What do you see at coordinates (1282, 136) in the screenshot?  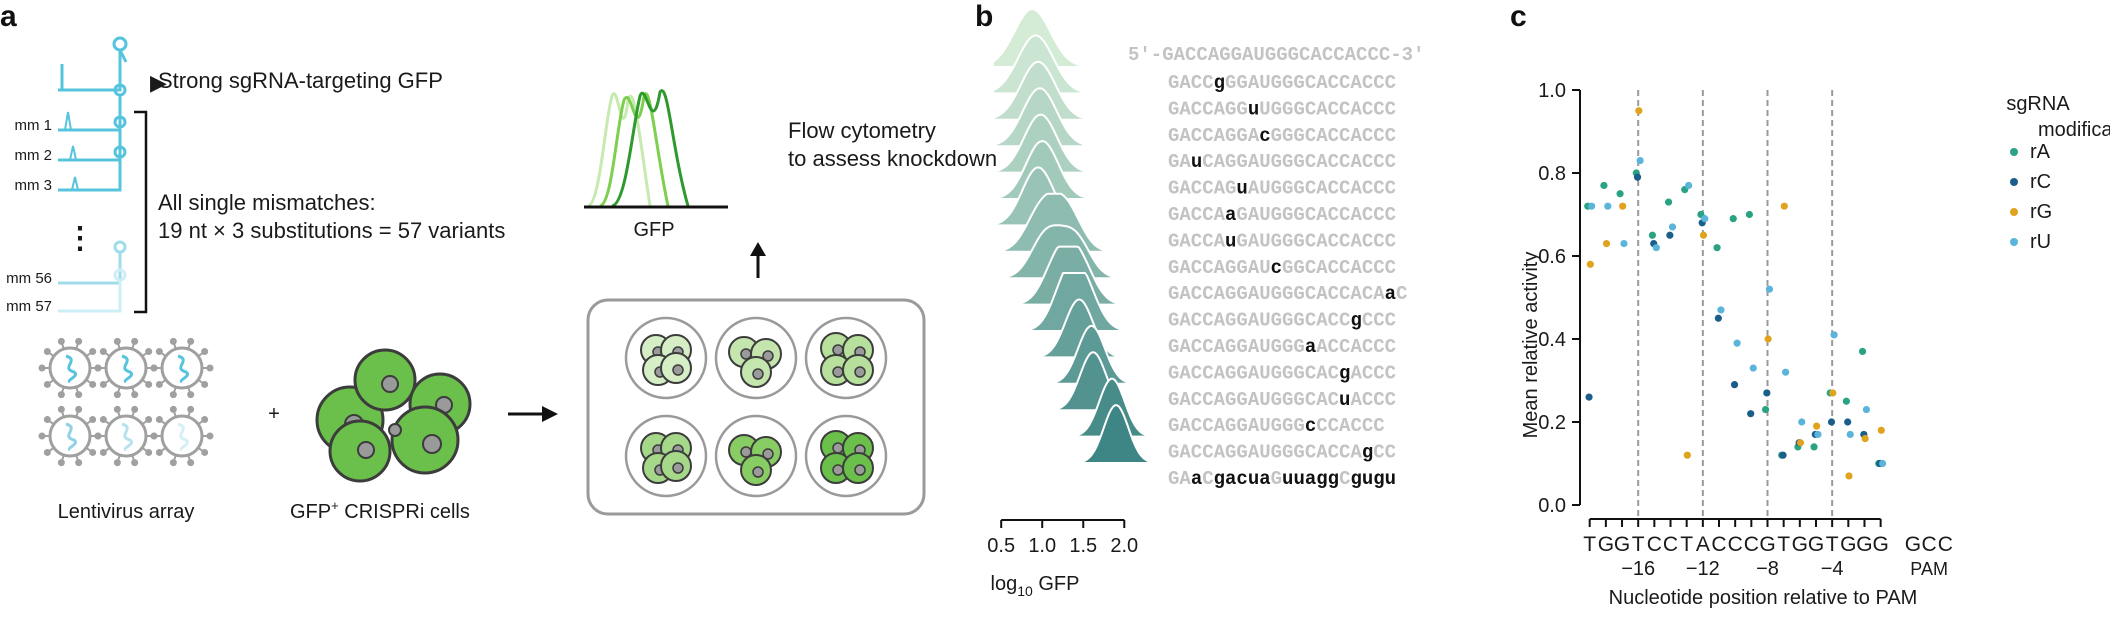 I see `mismatch-sequence: GACCAGGAcGGGCACCACCC` at bounding box center [1282, 136].